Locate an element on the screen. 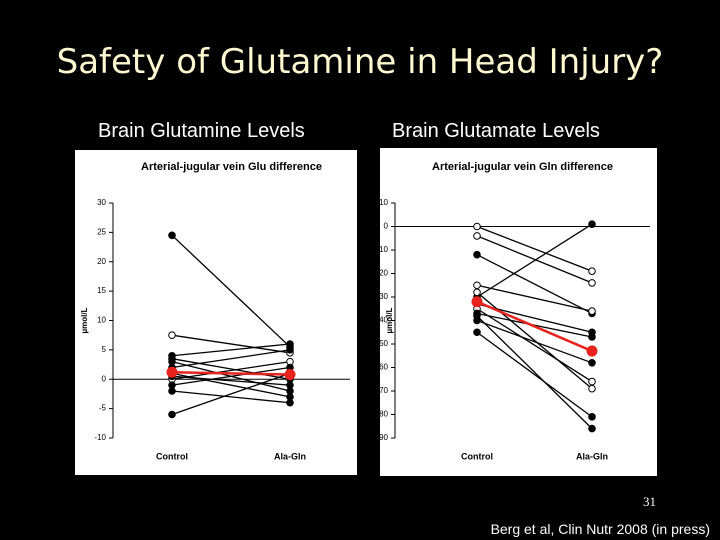  y-tick-label: -60 is located at coordinates (382, 367).